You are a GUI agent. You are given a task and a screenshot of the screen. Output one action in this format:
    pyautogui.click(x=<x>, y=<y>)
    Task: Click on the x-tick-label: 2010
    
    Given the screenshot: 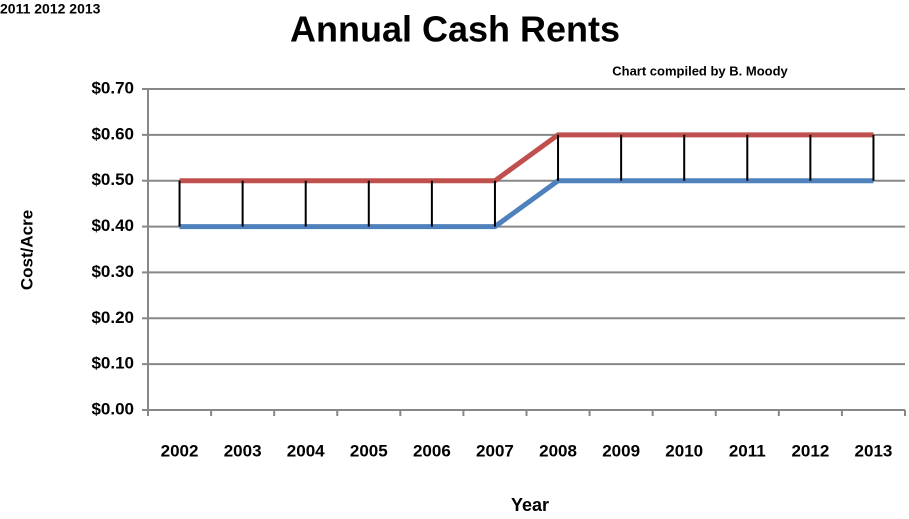 What is the action you would take?
    pyautogui.click(x=684, y=450)
    